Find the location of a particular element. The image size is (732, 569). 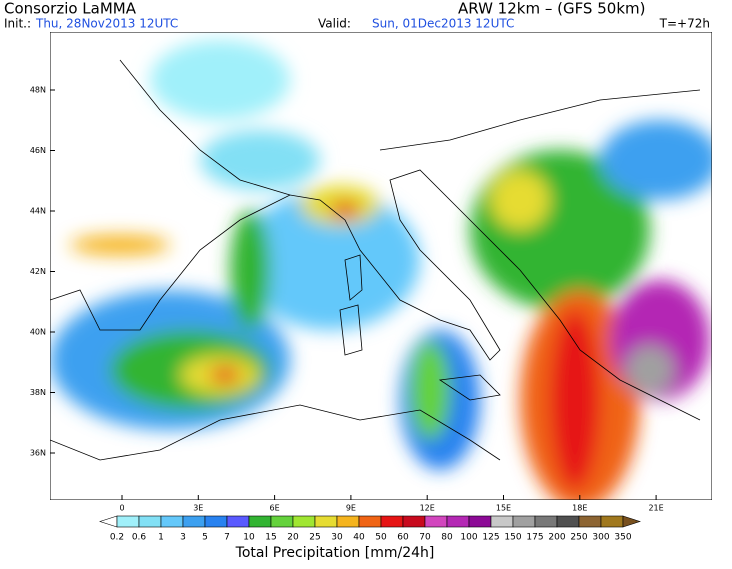

init-value: Thu, 28Nov2013 12UTC is located at coordinates (106, 24).